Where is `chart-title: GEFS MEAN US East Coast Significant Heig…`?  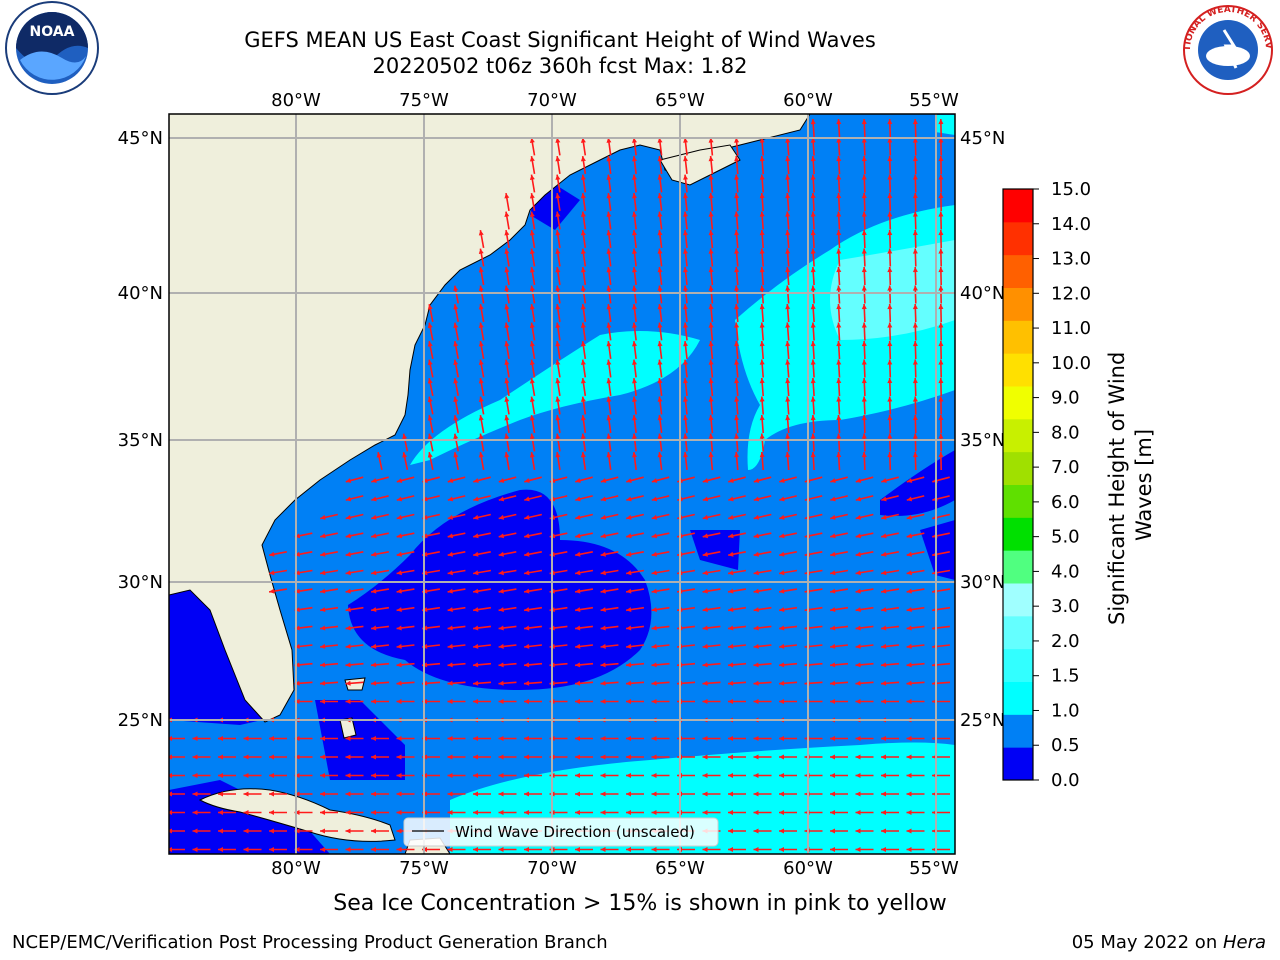 chart-title: GEFS MEAN US East Coast Significant Heig… is located at coordinates (560, 40).